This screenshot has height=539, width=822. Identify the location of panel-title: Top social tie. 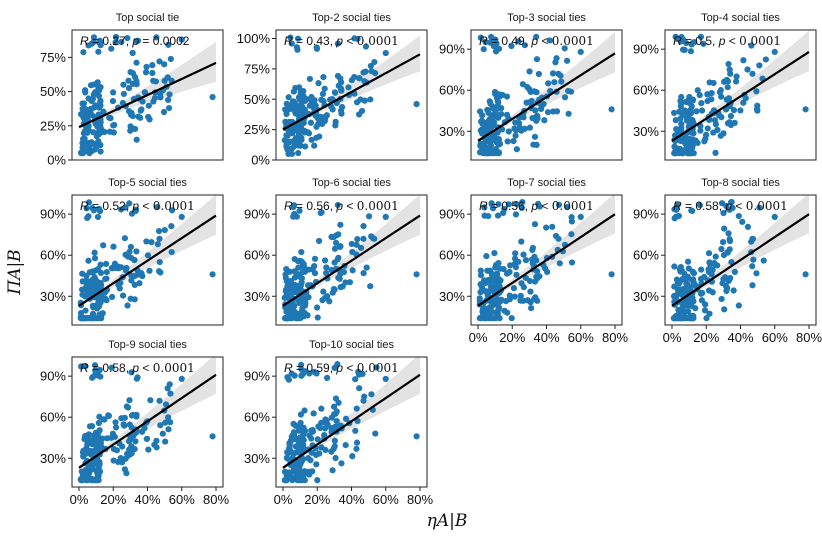
(148, 18).